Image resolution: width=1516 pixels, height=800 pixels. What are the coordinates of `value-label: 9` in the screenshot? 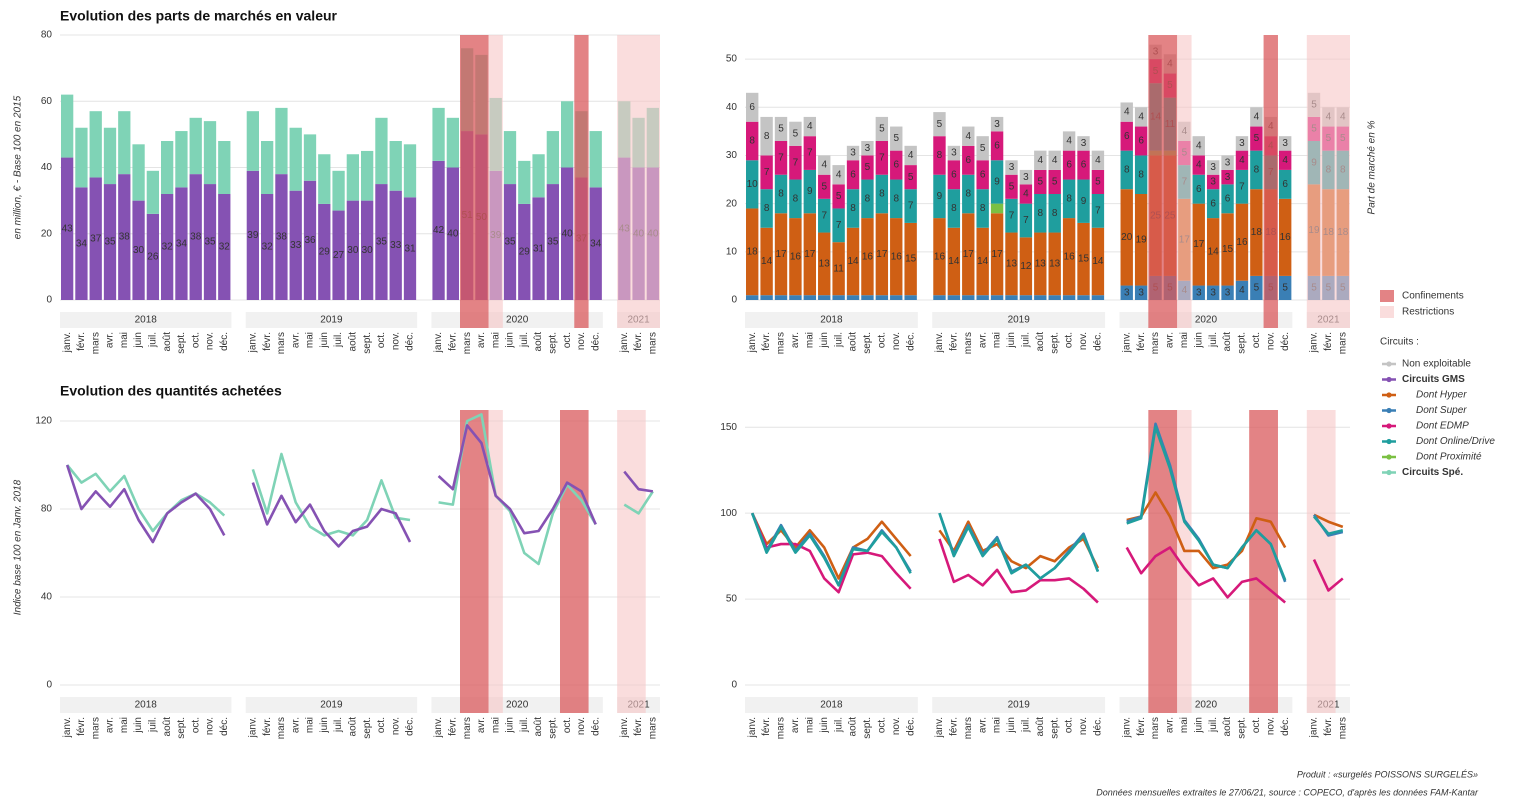 It's located at (1084, 201).